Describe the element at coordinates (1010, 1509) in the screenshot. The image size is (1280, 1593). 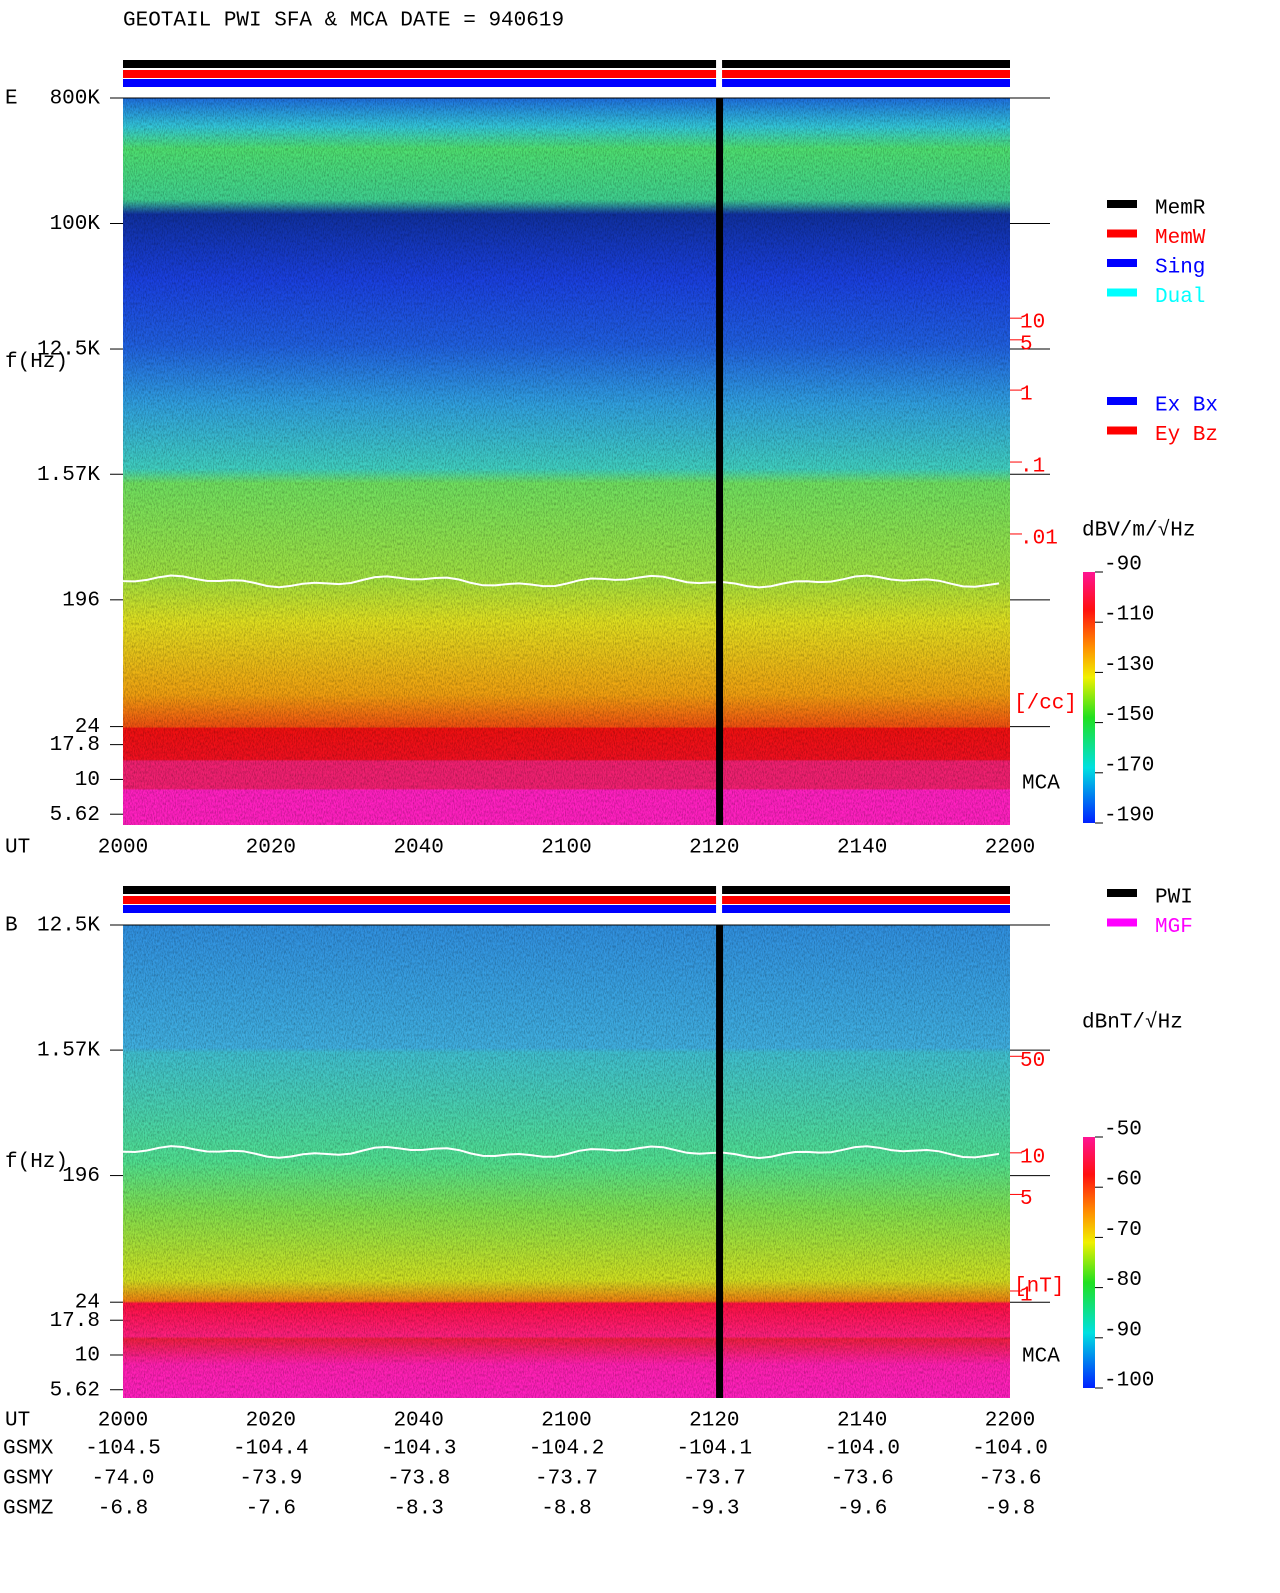
I see `orbit-value: -9.8` at that location.